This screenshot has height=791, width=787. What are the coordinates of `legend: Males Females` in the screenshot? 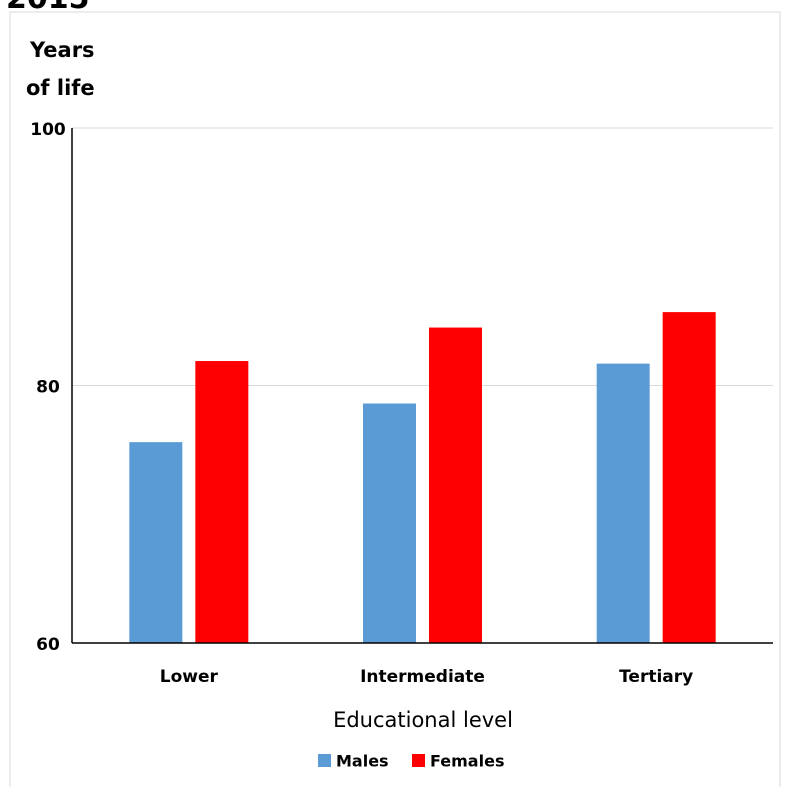 It's located at (411, 761).